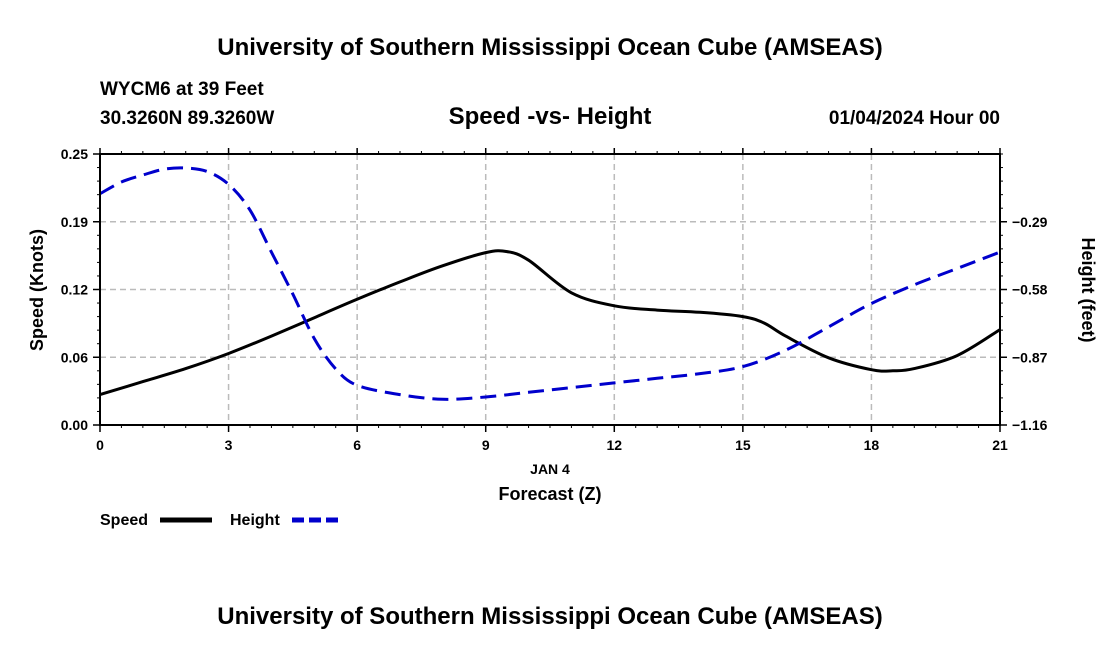  Describe the element at coordinates (550, 116) in the screenshot. I see `chart-subtitle: Speed -vs- Height` at that location.